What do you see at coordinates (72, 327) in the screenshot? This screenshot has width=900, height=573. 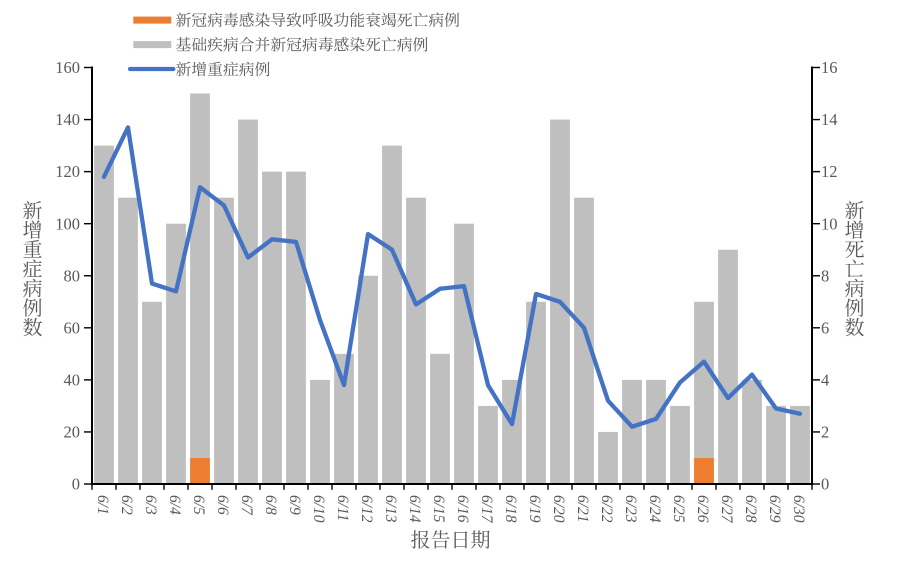 I see `svg-text: 60` at bounding box center [72, 327].